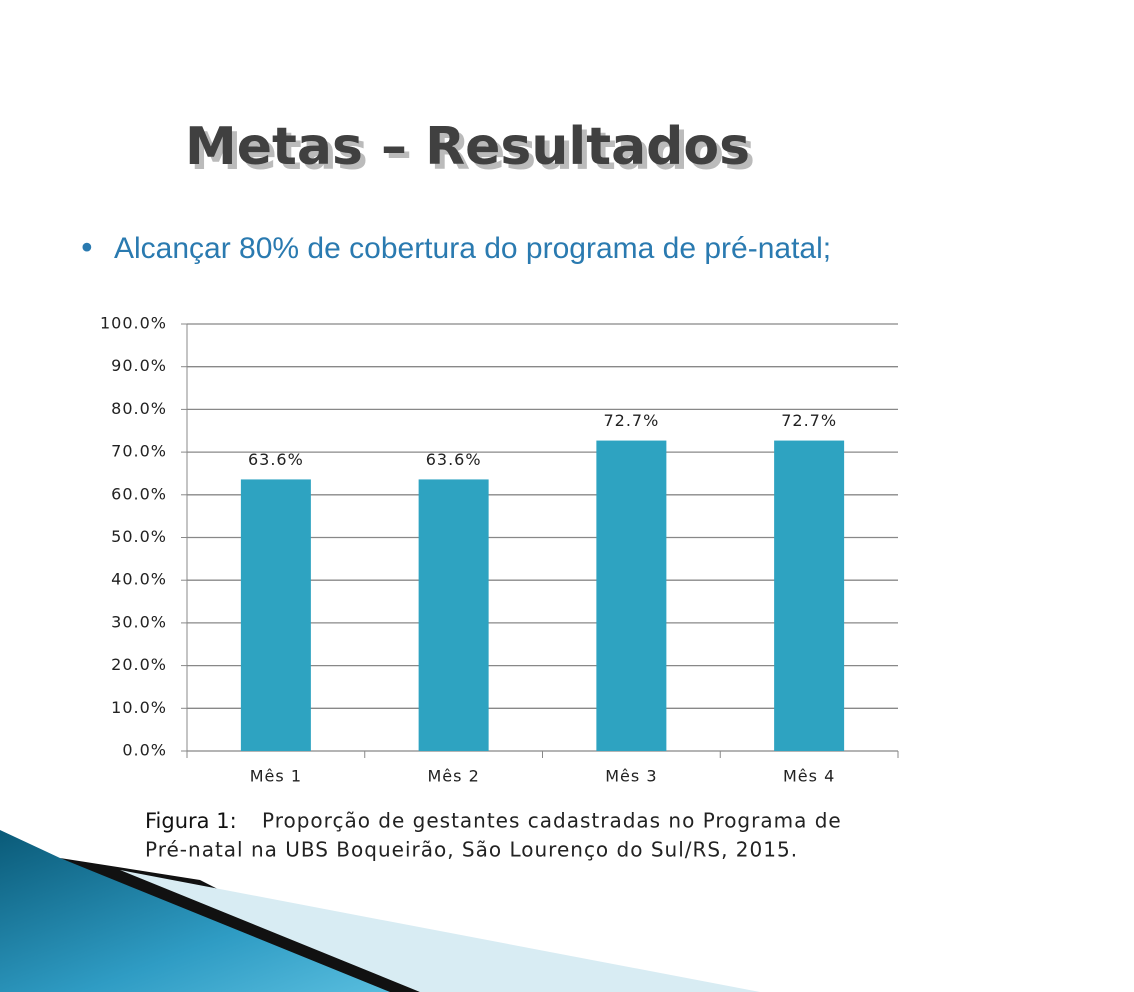 Image resolution: width=1134 pixels, height=992 pixels. What do you see at coordinates (139, 579) in the screenshot?
I see `y-tick-label: 40.0%` at bounding box center [139, 579].